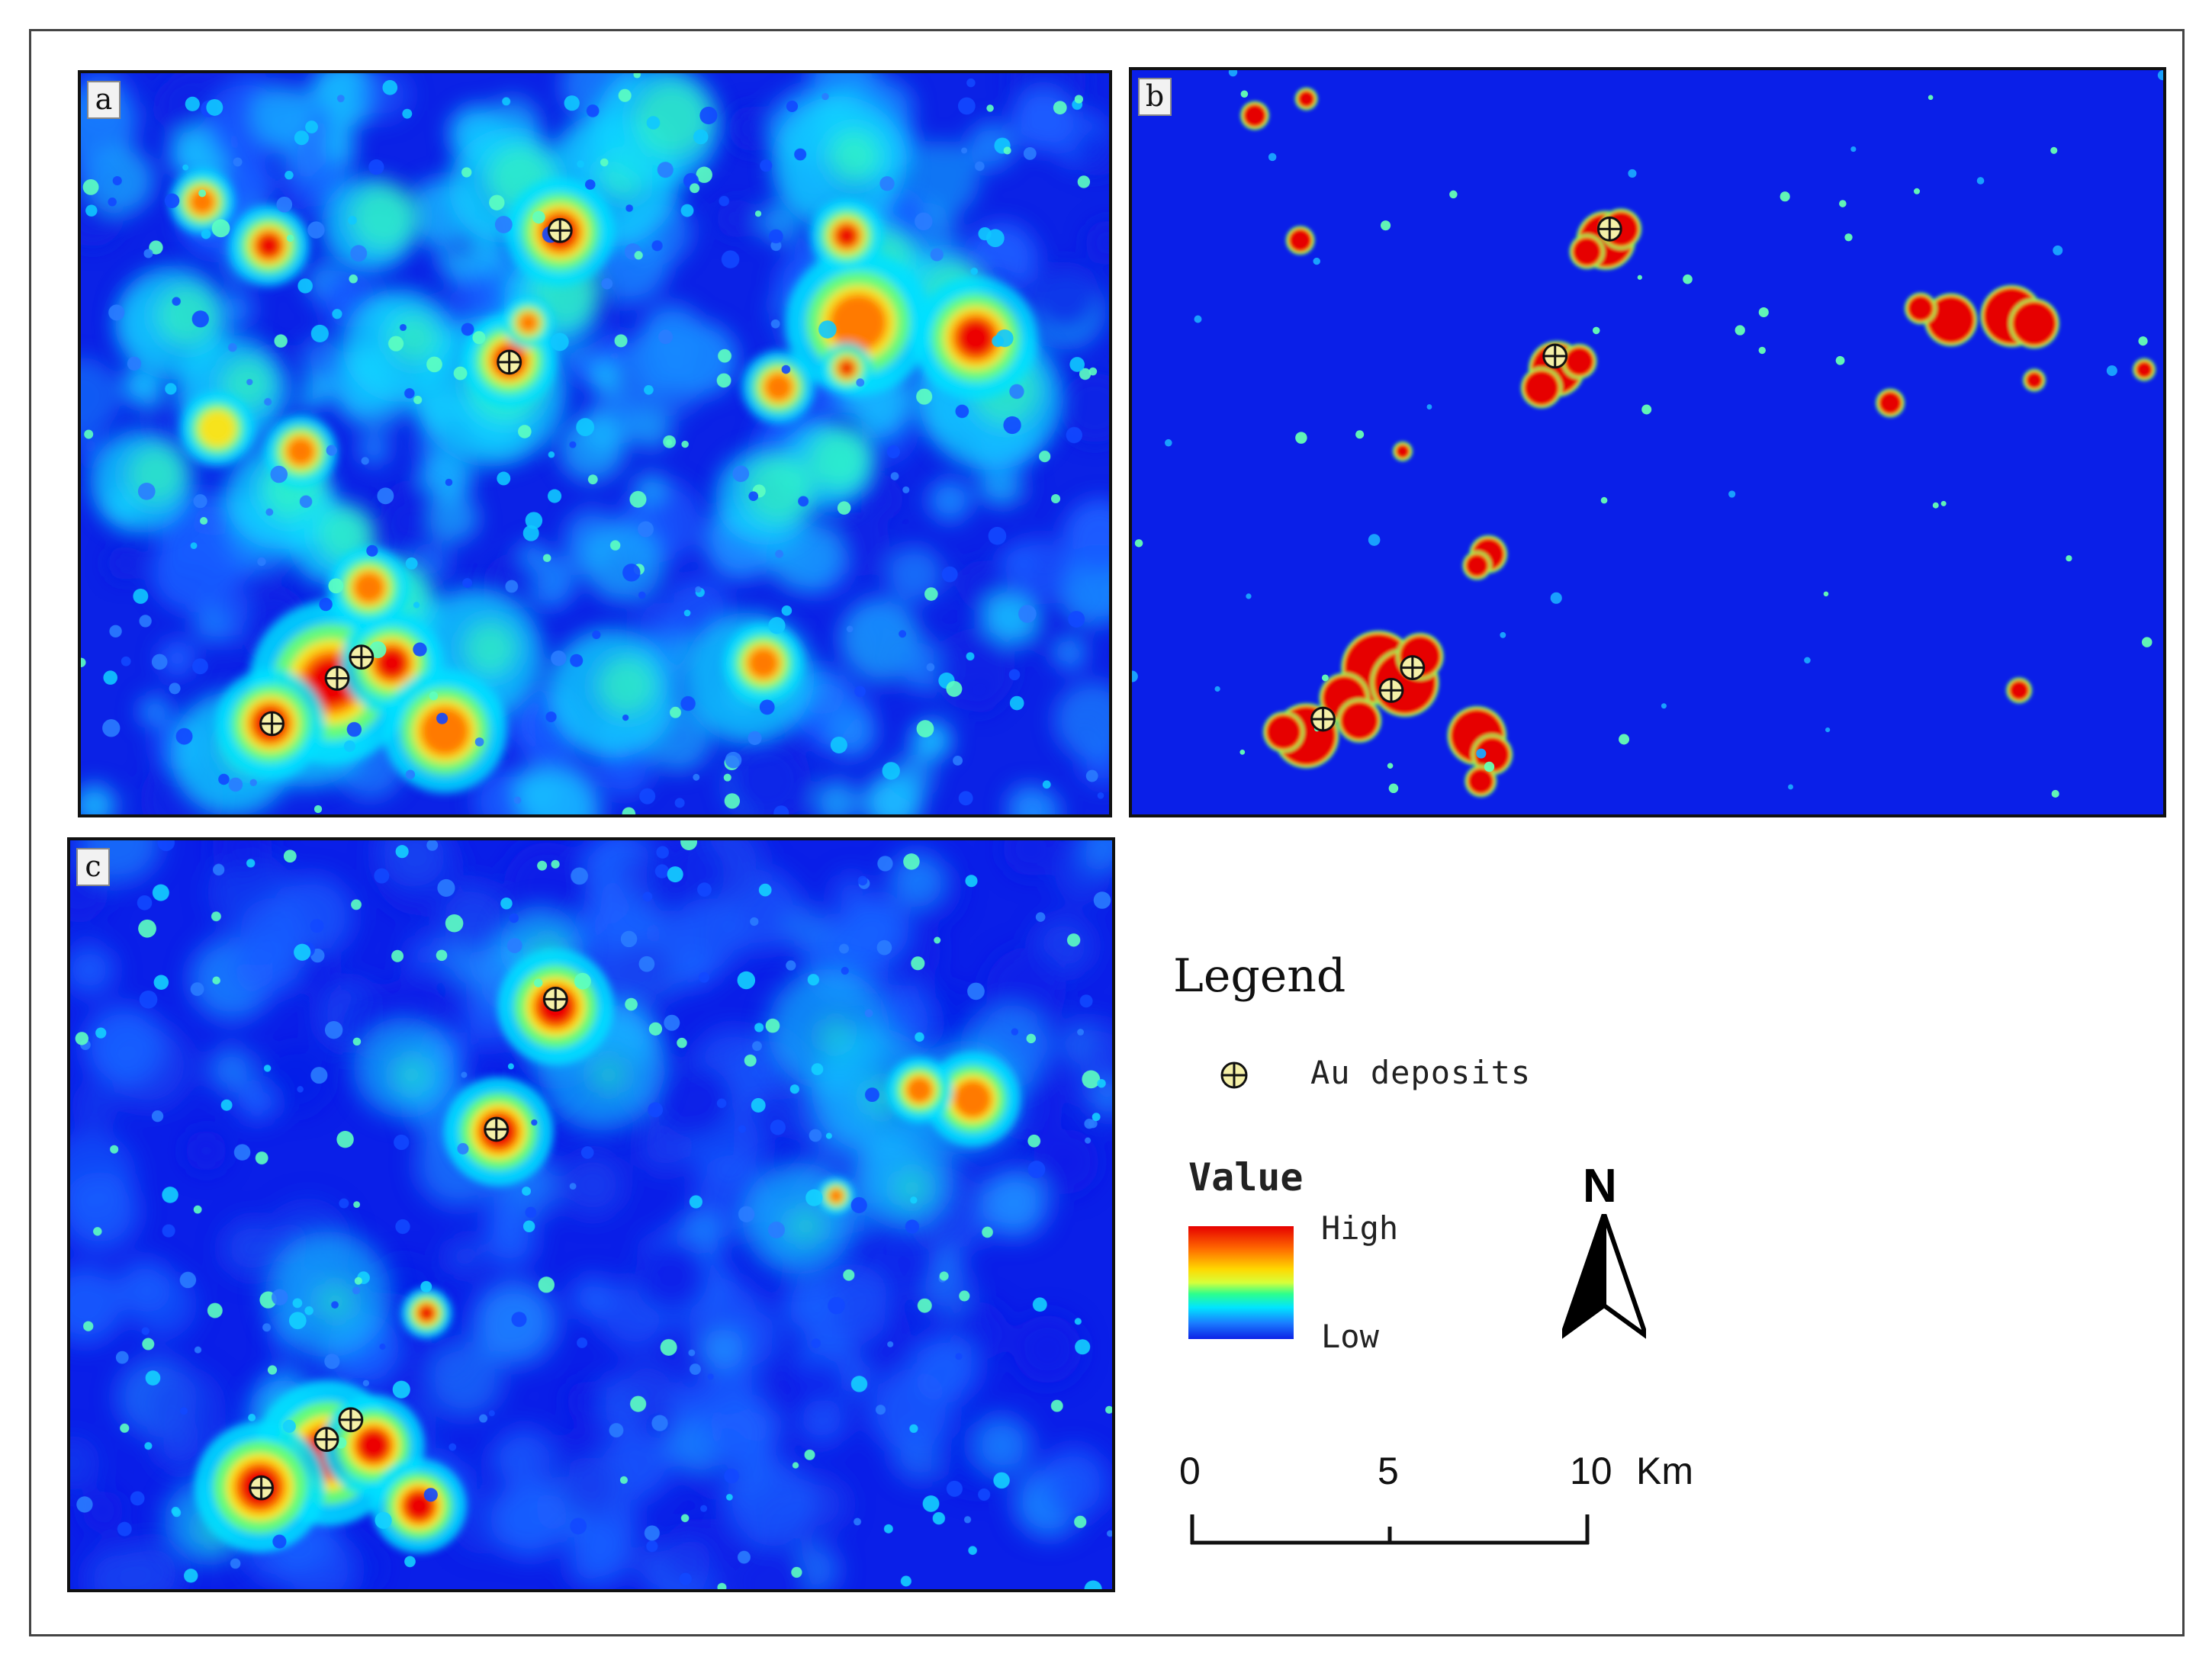  Describe the element at coordinates (1390, 1529) in the screenshot. I see `scale-bar-line` at that location.